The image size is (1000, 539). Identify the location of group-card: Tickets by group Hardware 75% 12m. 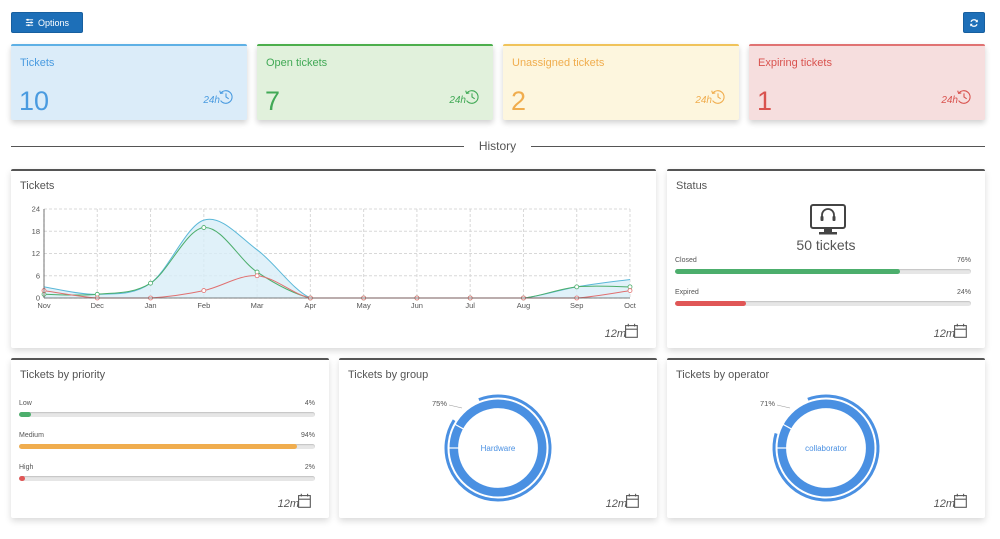
(498, 438).